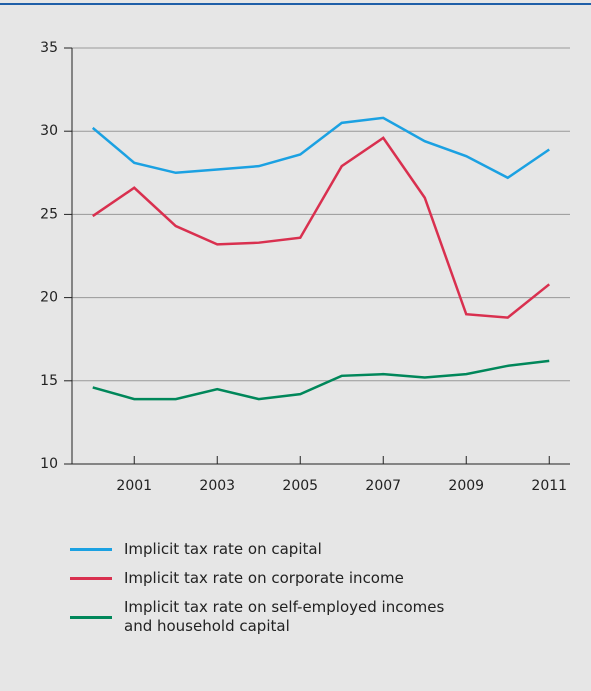 Image resolution: width=591 pixels, height=691 pixels. I want to click on y-tick-label: 20, so click(49, 298).